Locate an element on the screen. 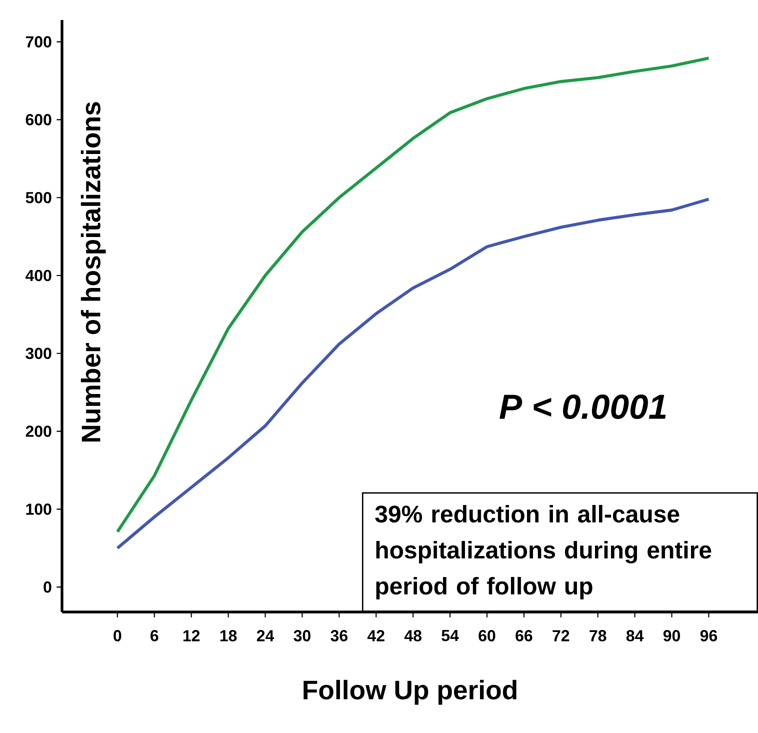 This screenshot has height=733, width=758. x-tick-label: 30 is located at coordinates (302, 636).